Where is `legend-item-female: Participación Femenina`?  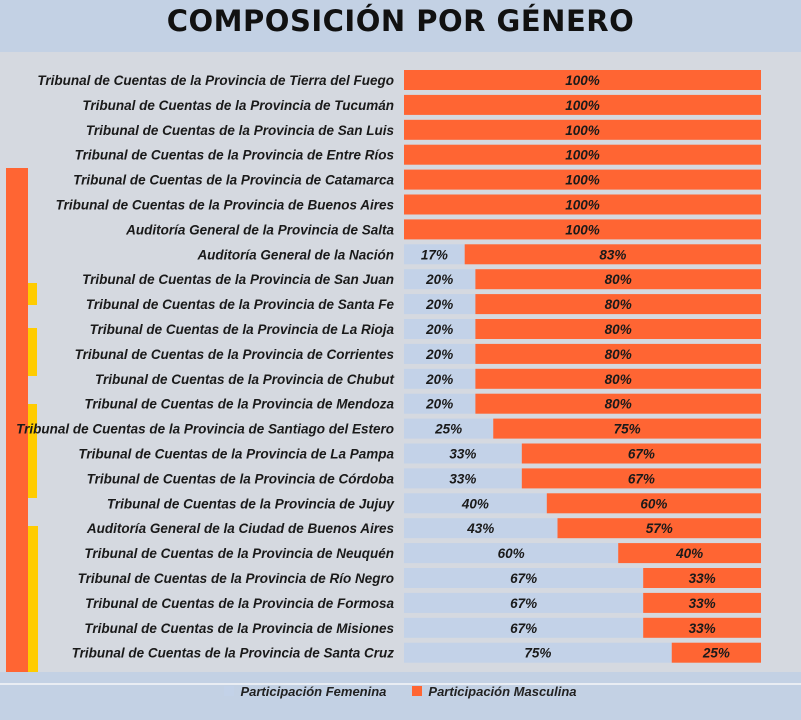
legend-item-female: Participación Femenina is located at coordinates (305, 691).